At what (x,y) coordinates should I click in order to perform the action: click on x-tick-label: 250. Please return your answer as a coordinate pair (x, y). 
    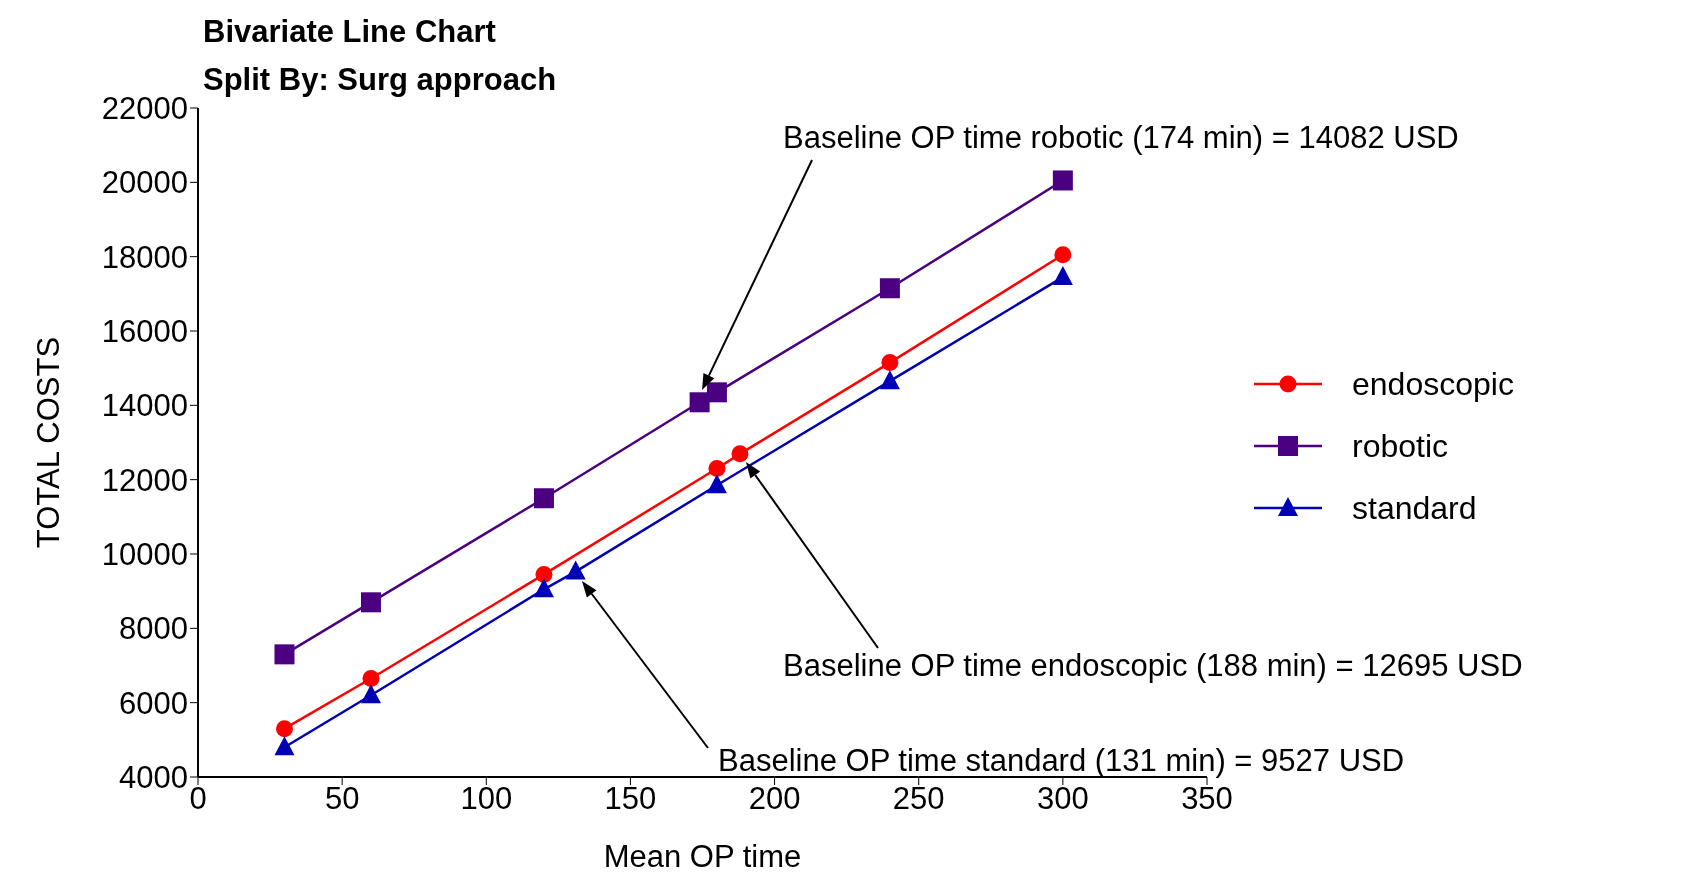
    Looking at the image, I should click on (918, 799).